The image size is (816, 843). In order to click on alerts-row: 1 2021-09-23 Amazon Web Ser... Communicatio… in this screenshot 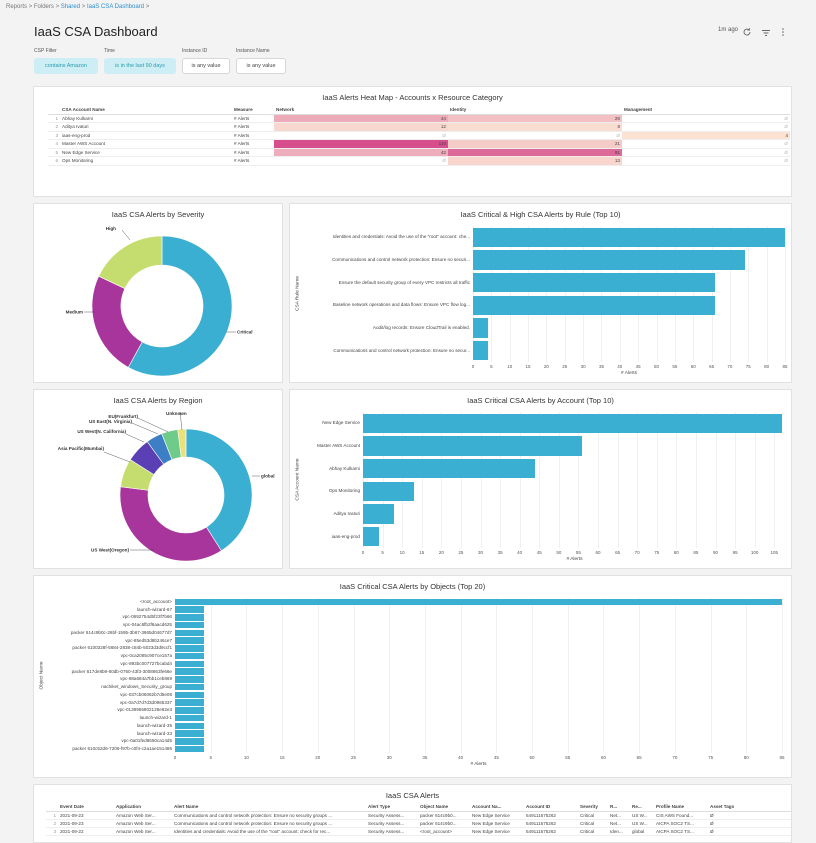, I will do `click(418, 815)`.